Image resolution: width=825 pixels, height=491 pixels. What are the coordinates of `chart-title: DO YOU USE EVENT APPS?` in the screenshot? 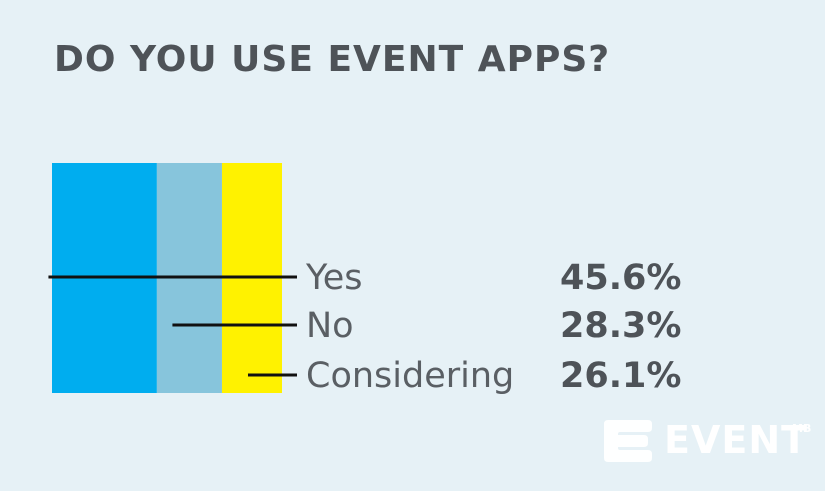 It's located at (332, 59).